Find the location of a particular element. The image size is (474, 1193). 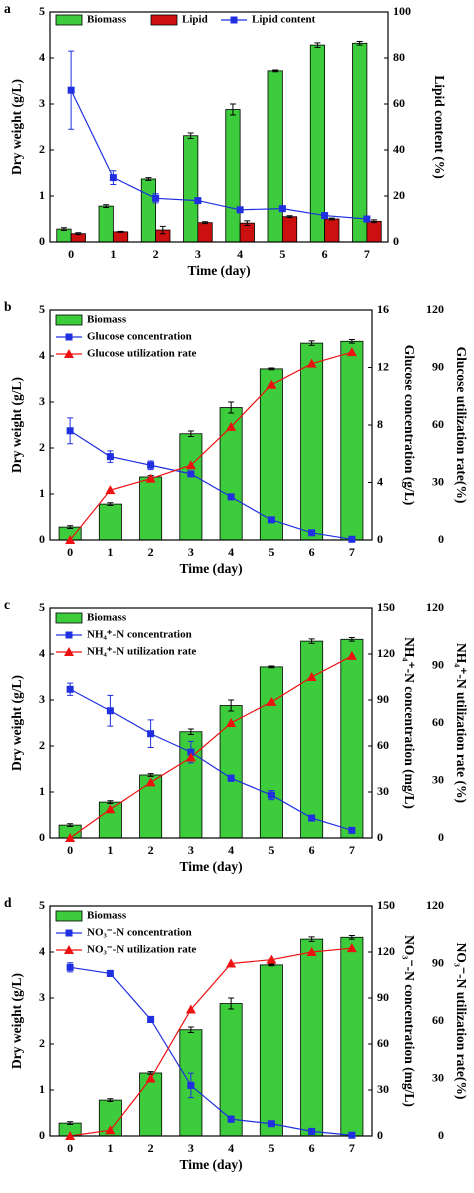

panel-label: d is located at coordinates (8, 902).